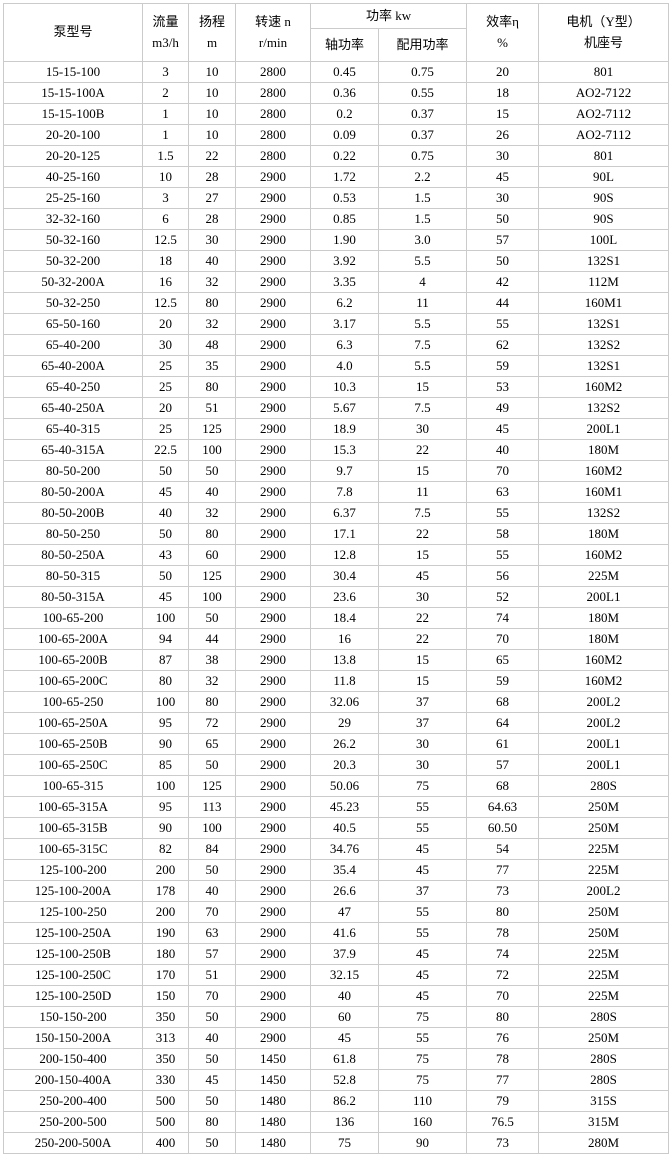 This screenshot has width=672, height=1170. Describe the element at coordinates (344, 828) in the screenshot. I see `table-cell-shaft_power_kw: 40.5` at that location.